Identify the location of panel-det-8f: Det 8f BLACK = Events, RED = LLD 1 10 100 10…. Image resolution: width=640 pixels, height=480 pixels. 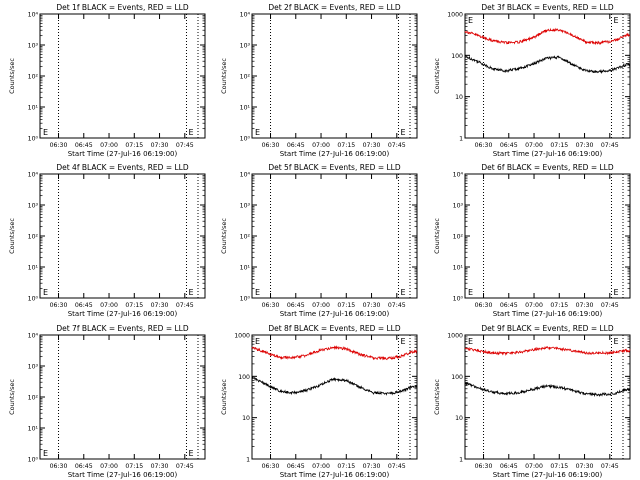
(319, 401).